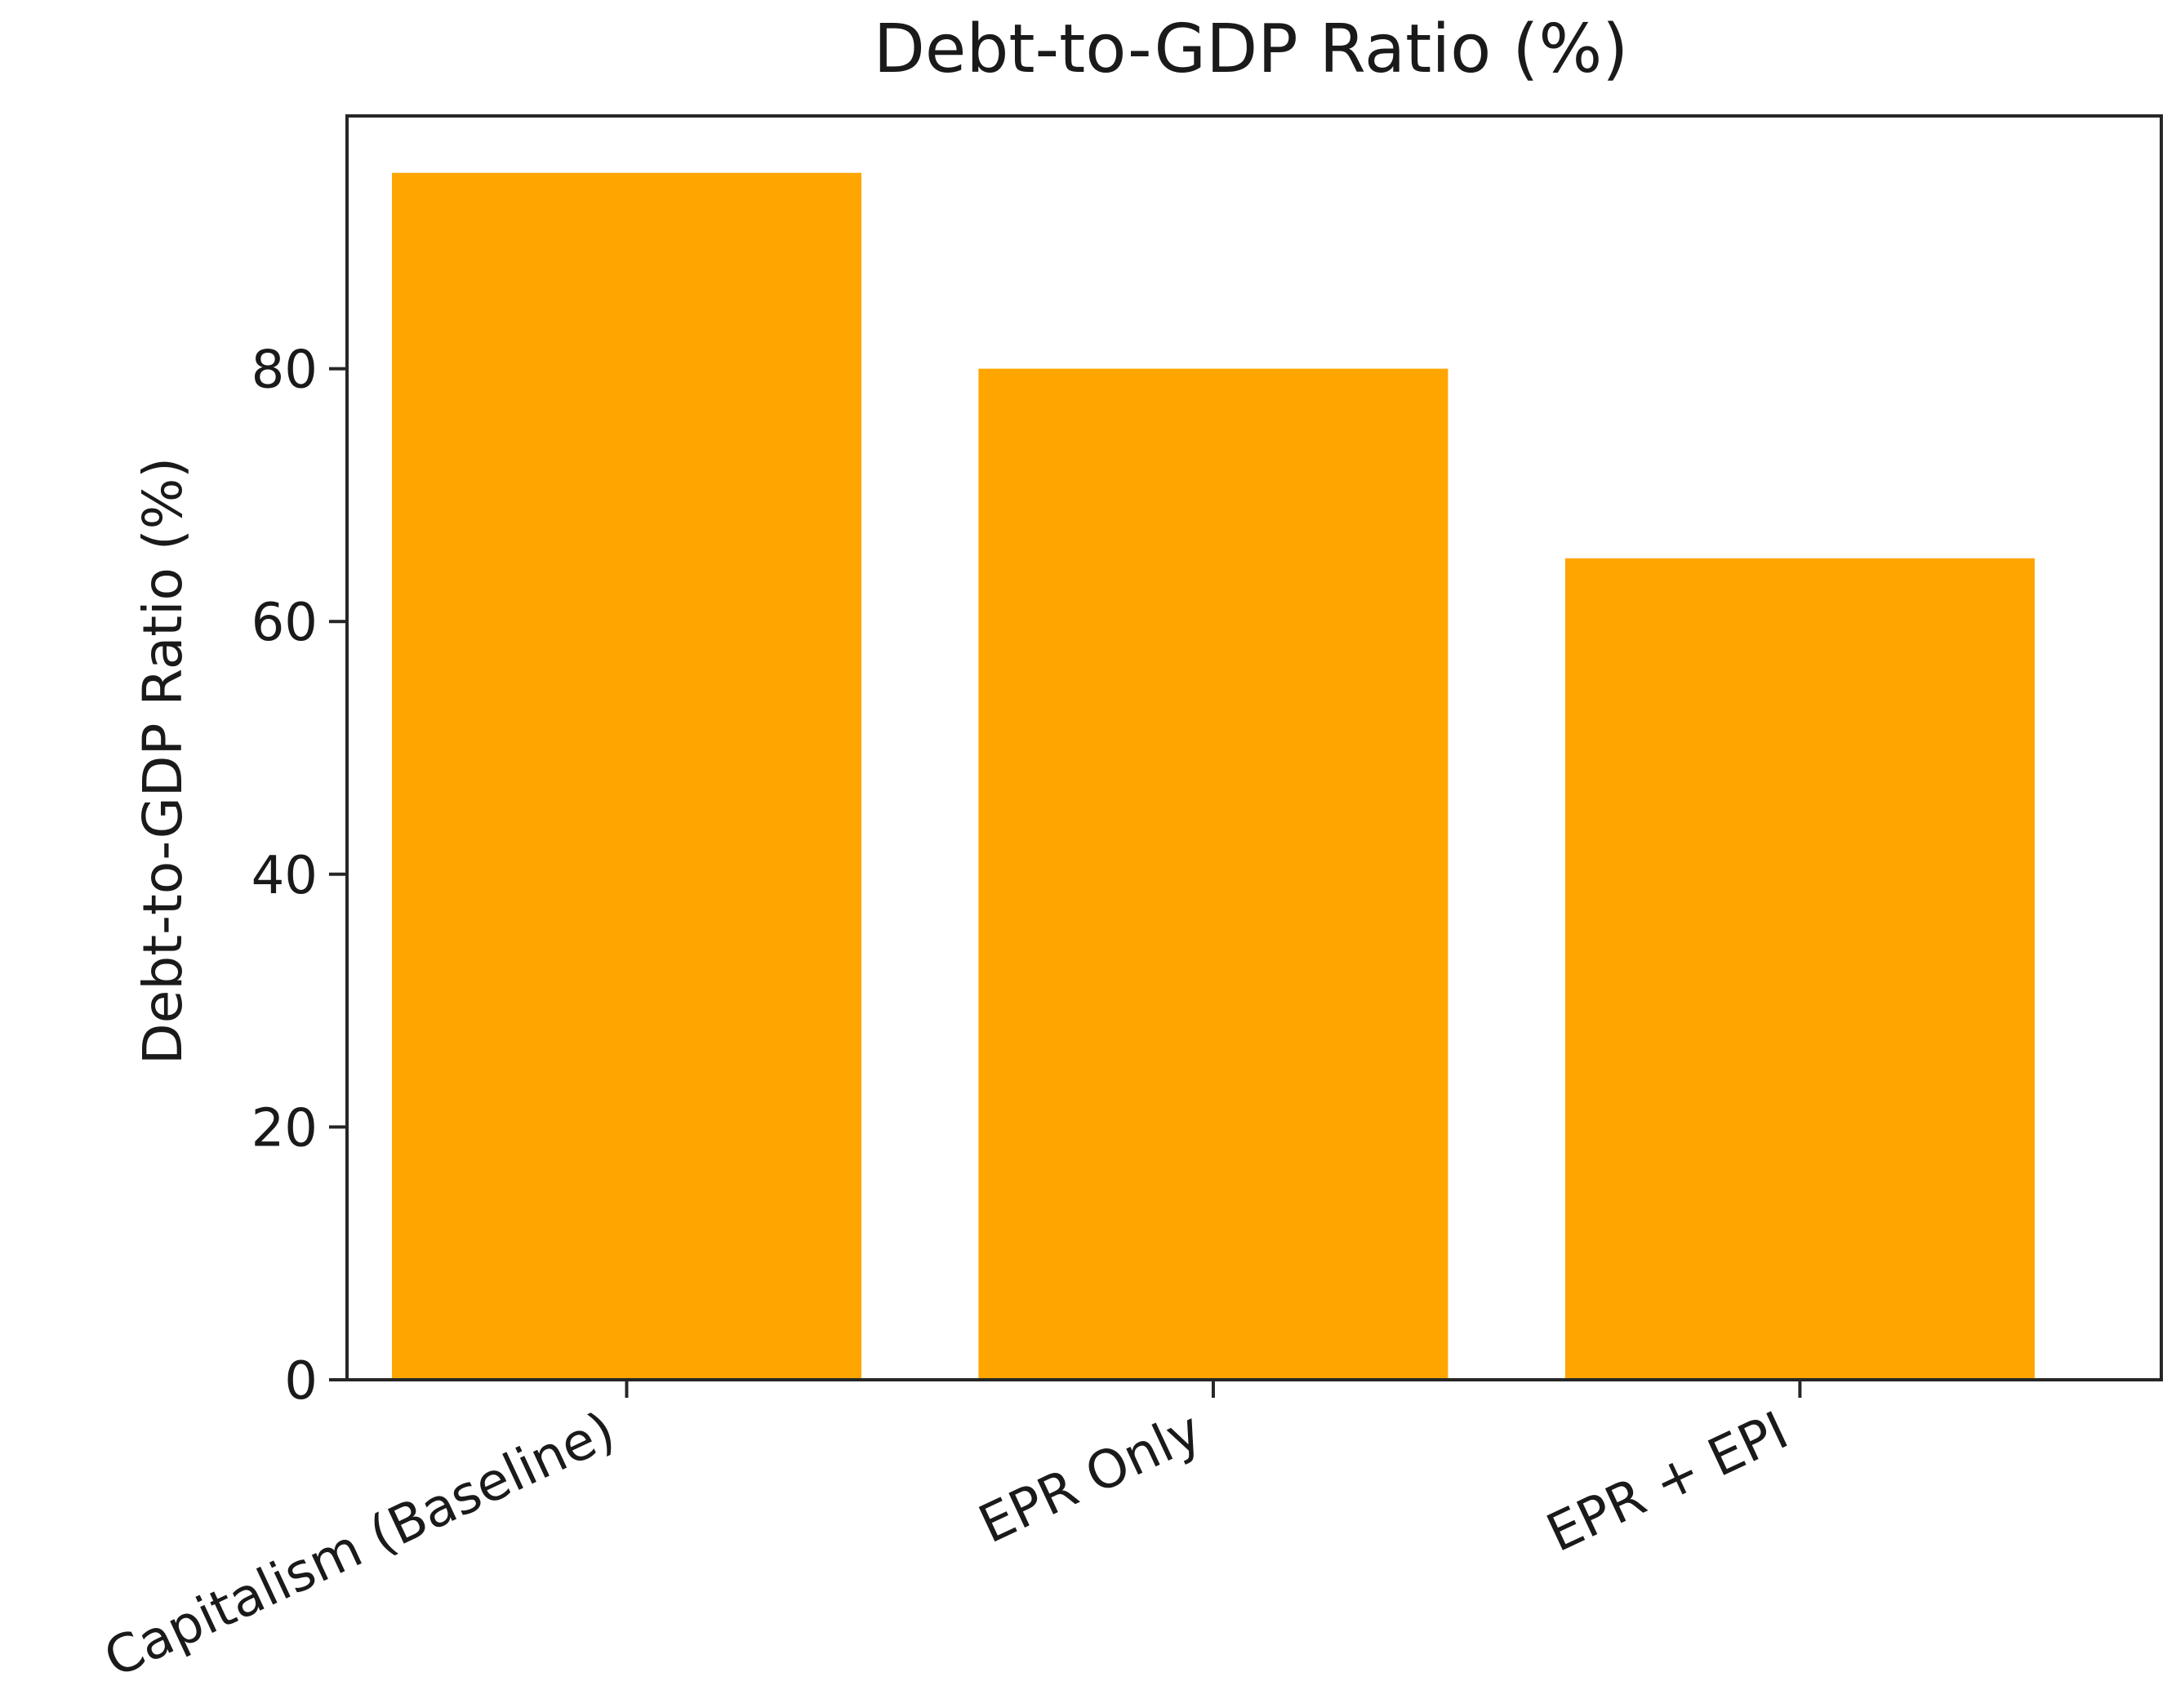 The height and width of the screenshot is (1708, 2176). What do you see at coordinates (284, 1128) in the screenshot?
I see `y-tick-label: 20` at bounding box center [284, 1128].